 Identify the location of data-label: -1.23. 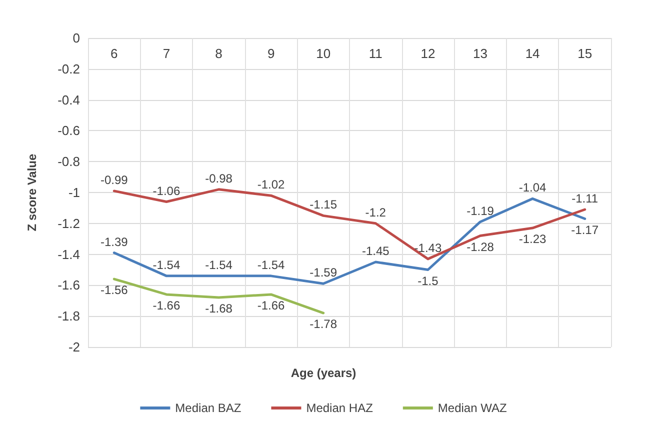
(532, 239).